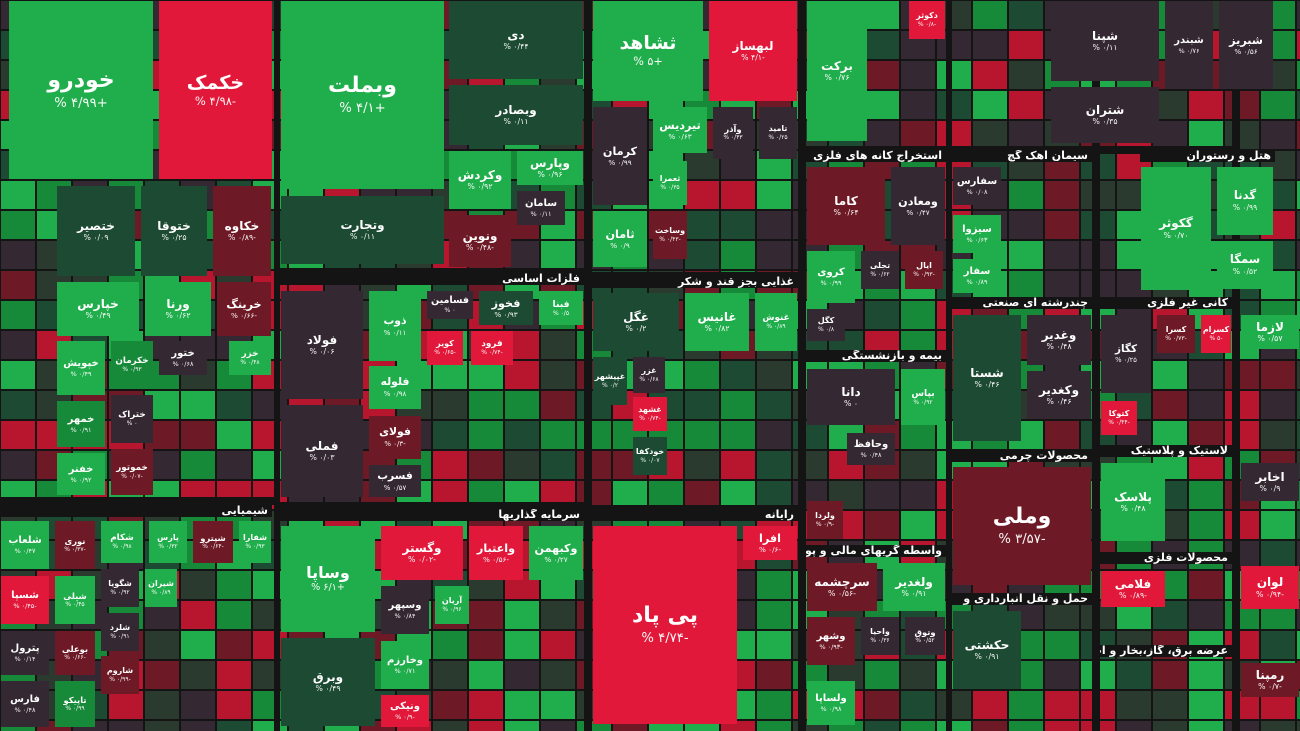 The image size is (1300, 731). I want to click on tile: خپویش ۰/۴۹ %, so click(81, 368).